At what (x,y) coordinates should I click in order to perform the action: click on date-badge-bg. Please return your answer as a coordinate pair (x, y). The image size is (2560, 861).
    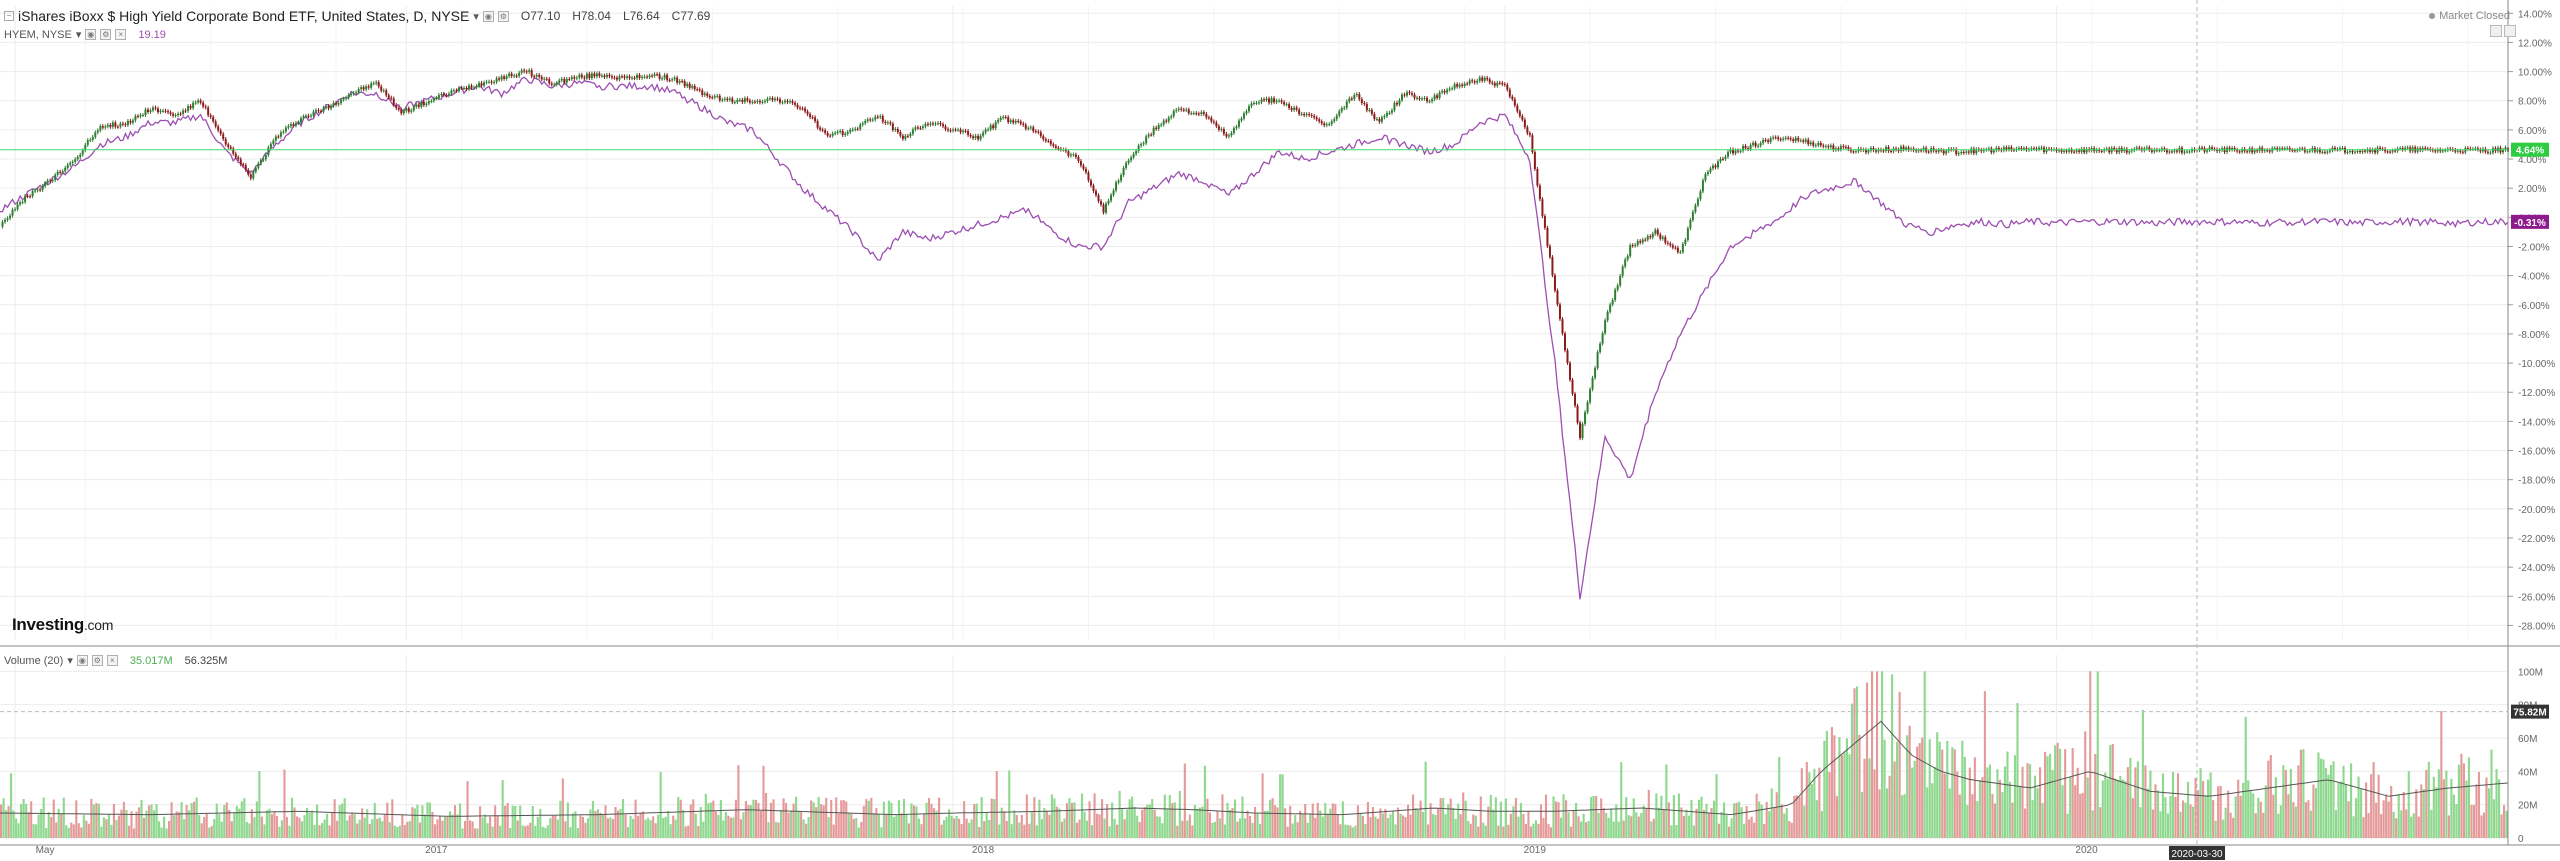
    Looking at the image, I should click on (2197, 853).